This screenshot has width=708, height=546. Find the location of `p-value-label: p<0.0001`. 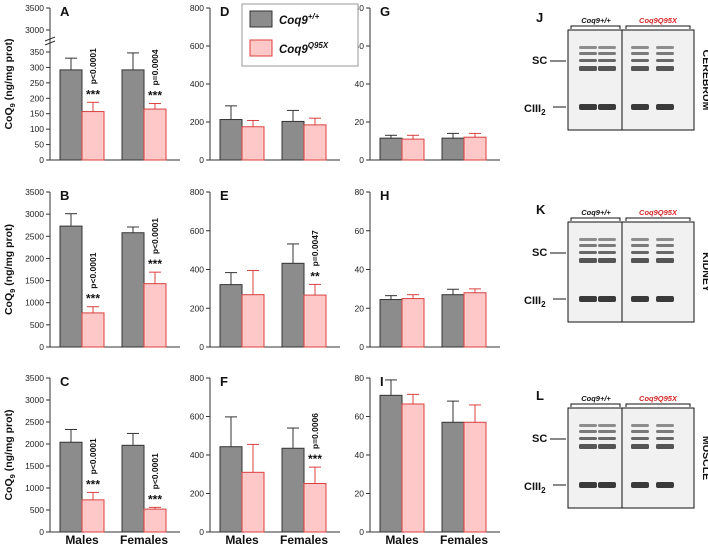

p-value-label: p<0.0001 is located at coordinates (93, 456).